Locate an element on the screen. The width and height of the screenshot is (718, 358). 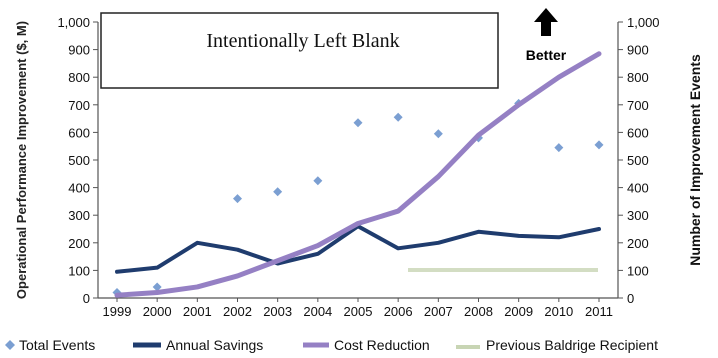
legend-marker-total-events is located at coordinates (10, 345).